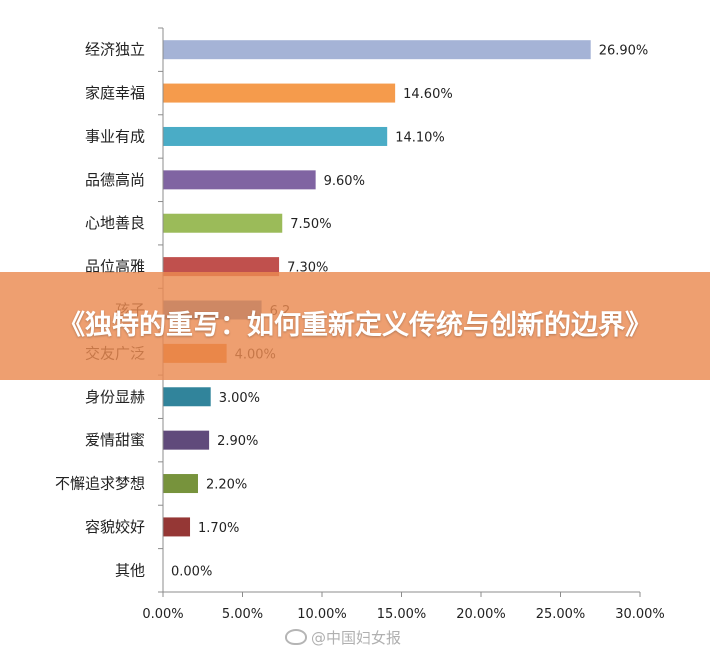 The width and height of the screenshot is (710, 655). Describe the element at coordinates (481, 614) in the screenshot. I see `x-tick-label: 20.00%` at that location.